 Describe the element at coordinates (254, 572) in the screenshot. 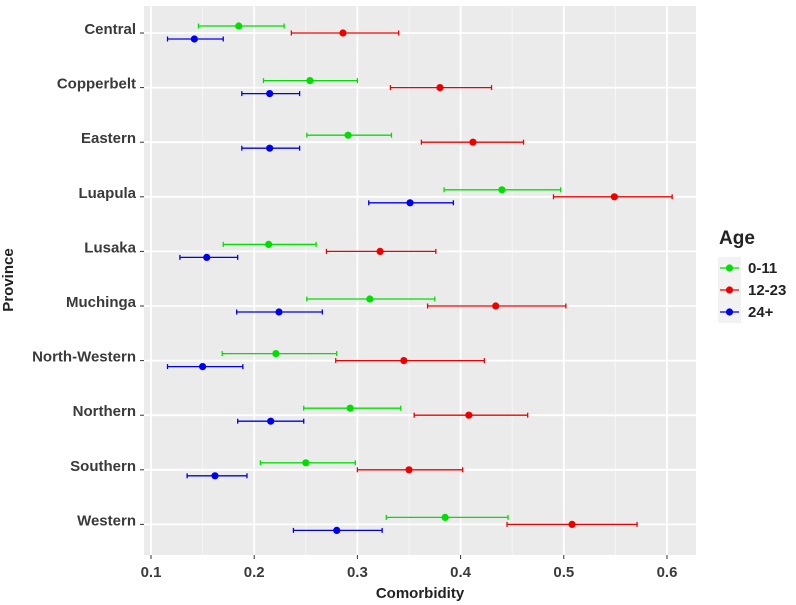

I see `x-tick-label: 0.2` at that location.